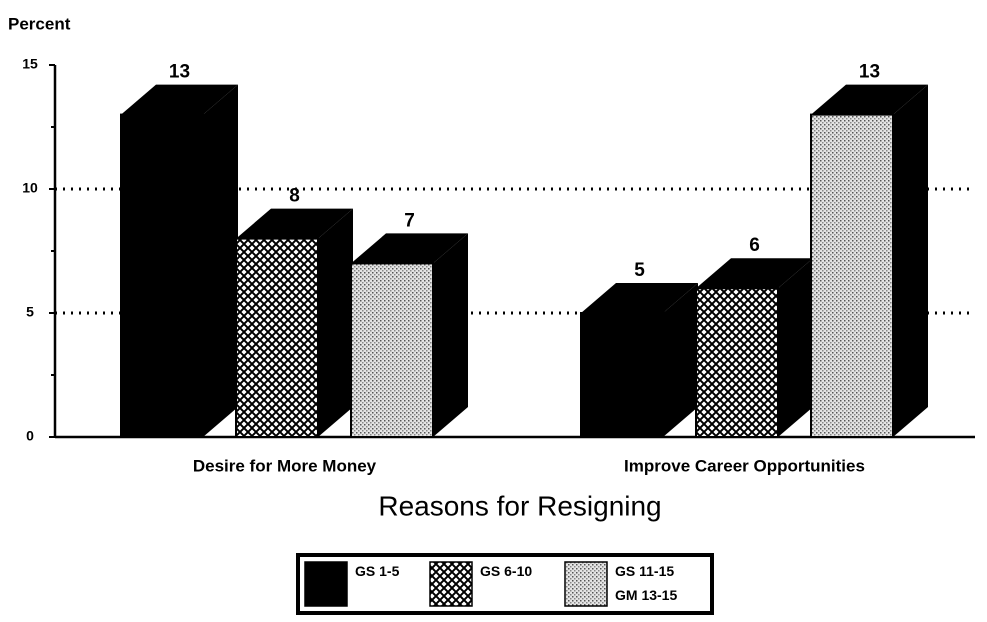 The height and width of the screenshot is (622, 987). Describe the element at coordinates (30, 64) in the screenshot. I see `y-tick-label: 15` at that location.